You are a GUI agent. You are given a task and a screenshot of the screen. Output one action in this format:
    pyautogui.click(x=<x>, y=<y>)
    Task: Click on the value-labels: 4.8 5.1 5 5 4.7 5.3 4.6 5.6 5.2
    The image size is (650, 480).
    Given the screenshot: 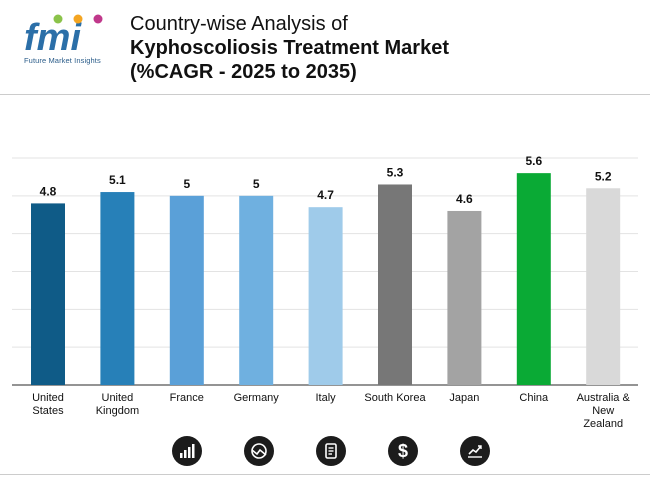 What is the action you would take?
    pyautogui.click(x=326, y=180)
    